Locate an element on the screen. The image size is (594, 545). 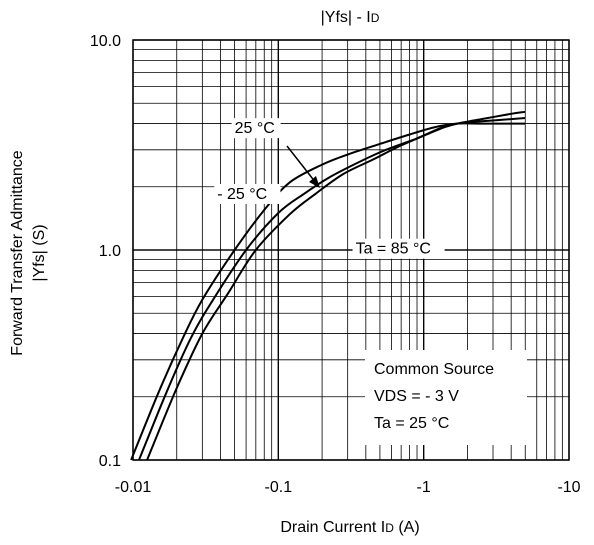
condition-line-1: VDS = - 3 V is located at coordinates (416, 396).